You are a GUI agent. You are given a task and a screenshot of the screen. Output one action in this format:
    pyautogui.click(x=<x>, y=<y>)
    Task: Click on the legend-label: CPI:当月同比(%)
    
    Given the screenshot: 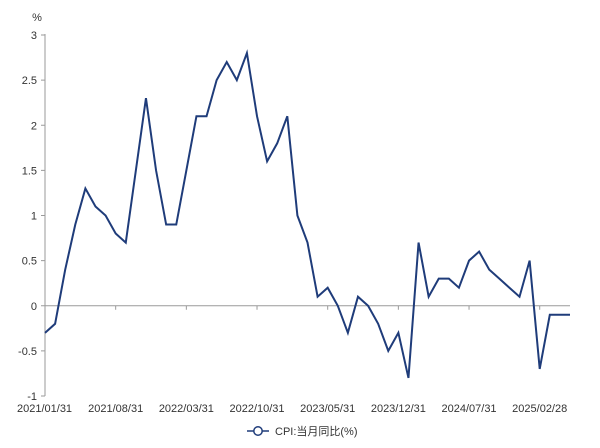 What is the action you would take?
    pyautogui.click(x=316, y=431)
    